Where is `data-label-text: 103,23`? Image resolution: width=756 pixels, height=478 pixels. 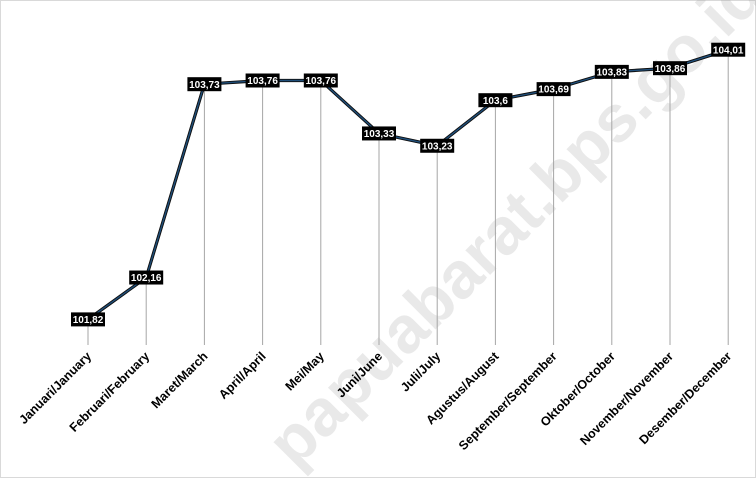 data-label-text: 103,23 is located at coordinates (437, 146).